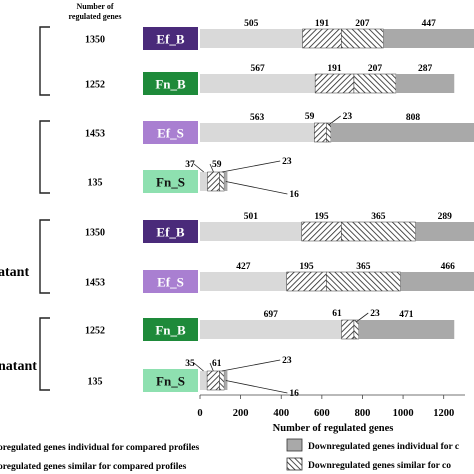  I want to click on x-tick-label: 1200, so click(443, 413).